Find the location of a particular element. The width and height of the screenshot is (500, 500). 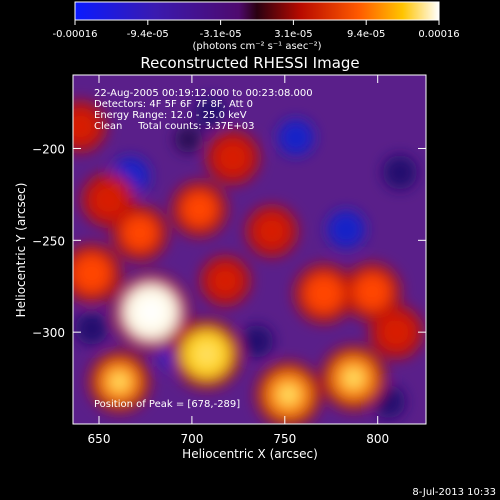

info-line-4: Clean Total counts: 3.37E+03 is located at coordinates (174, 126).